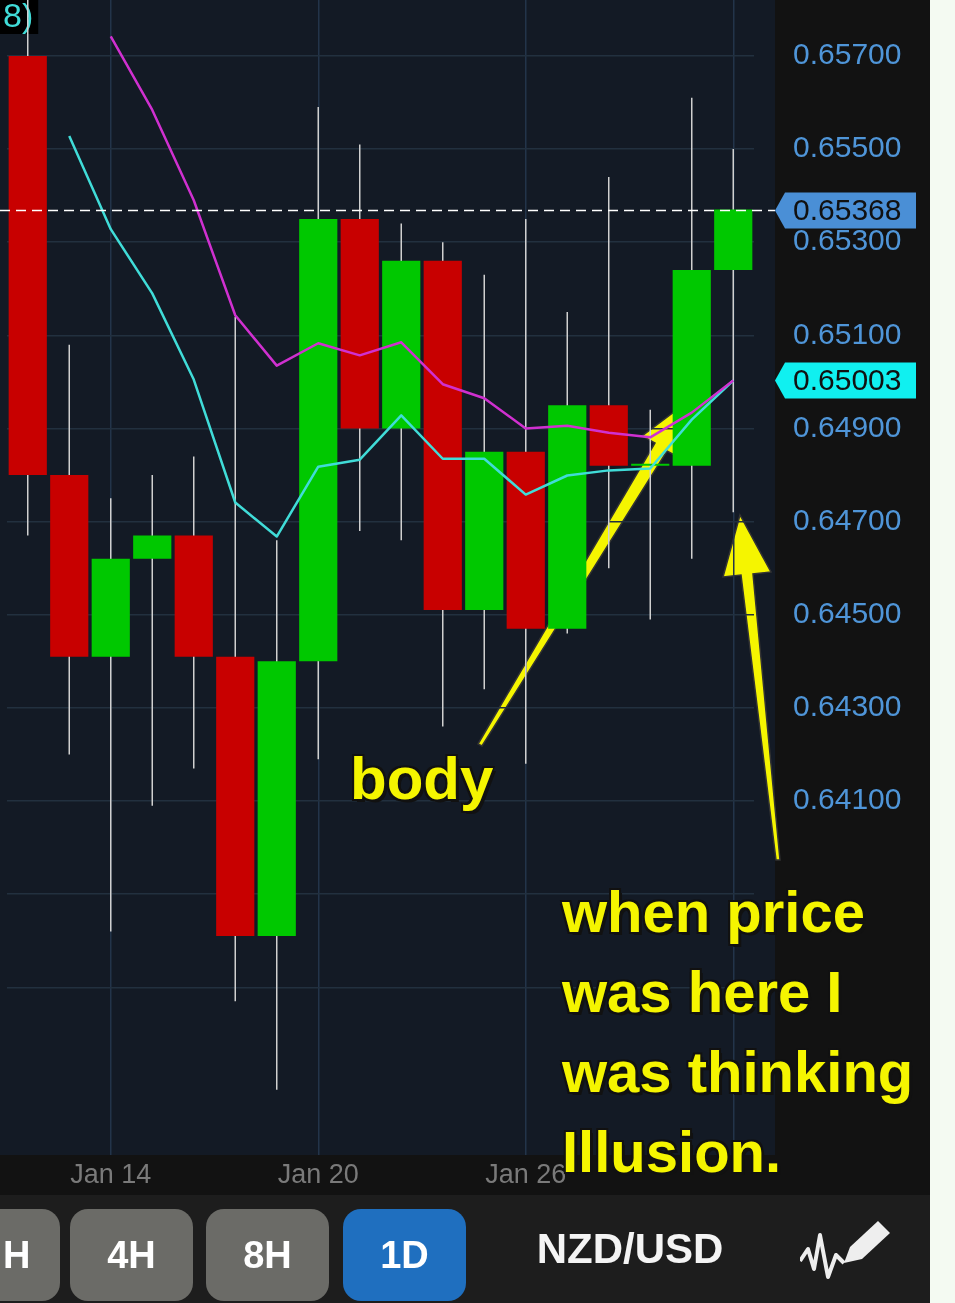 This screenshot has width=955, height=1303. I want to click on y-tick-label: 0.65100, so click(847, 333).